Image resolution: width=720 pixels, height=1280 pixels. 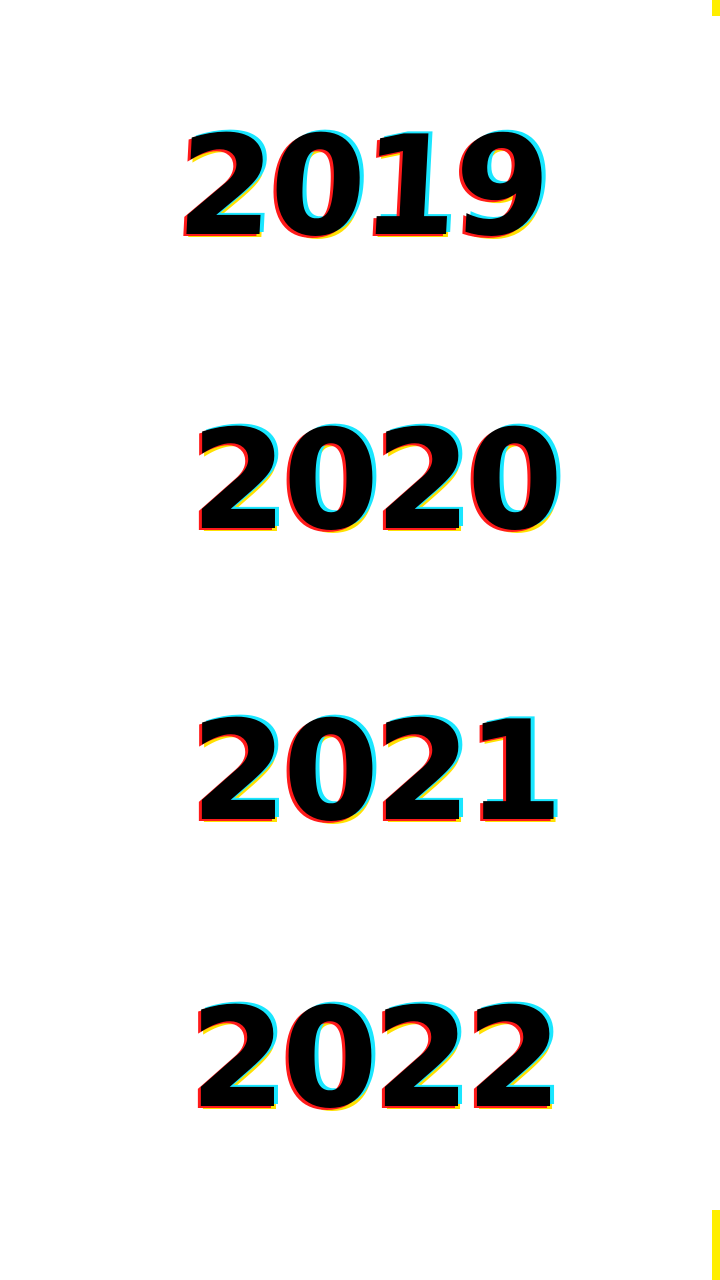 I want to click on year-2021-label: 2021, so click(x=376, y=771).